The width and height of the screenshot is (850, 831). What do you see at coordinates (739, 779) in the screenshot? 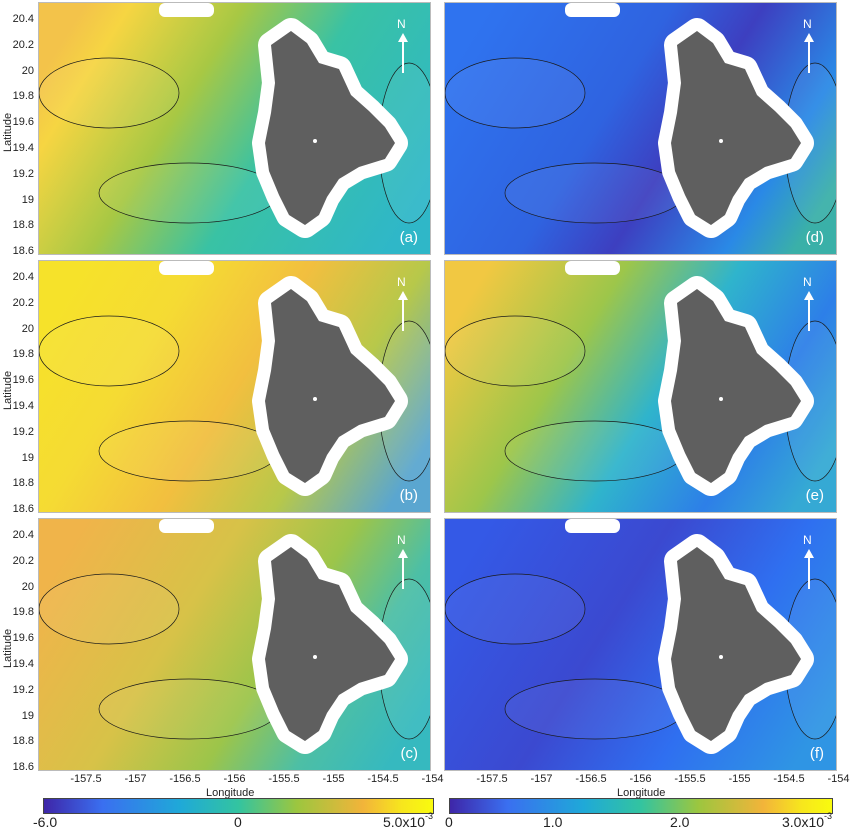
I see `longitude-tick: -155` at bounding box center [739, 779].